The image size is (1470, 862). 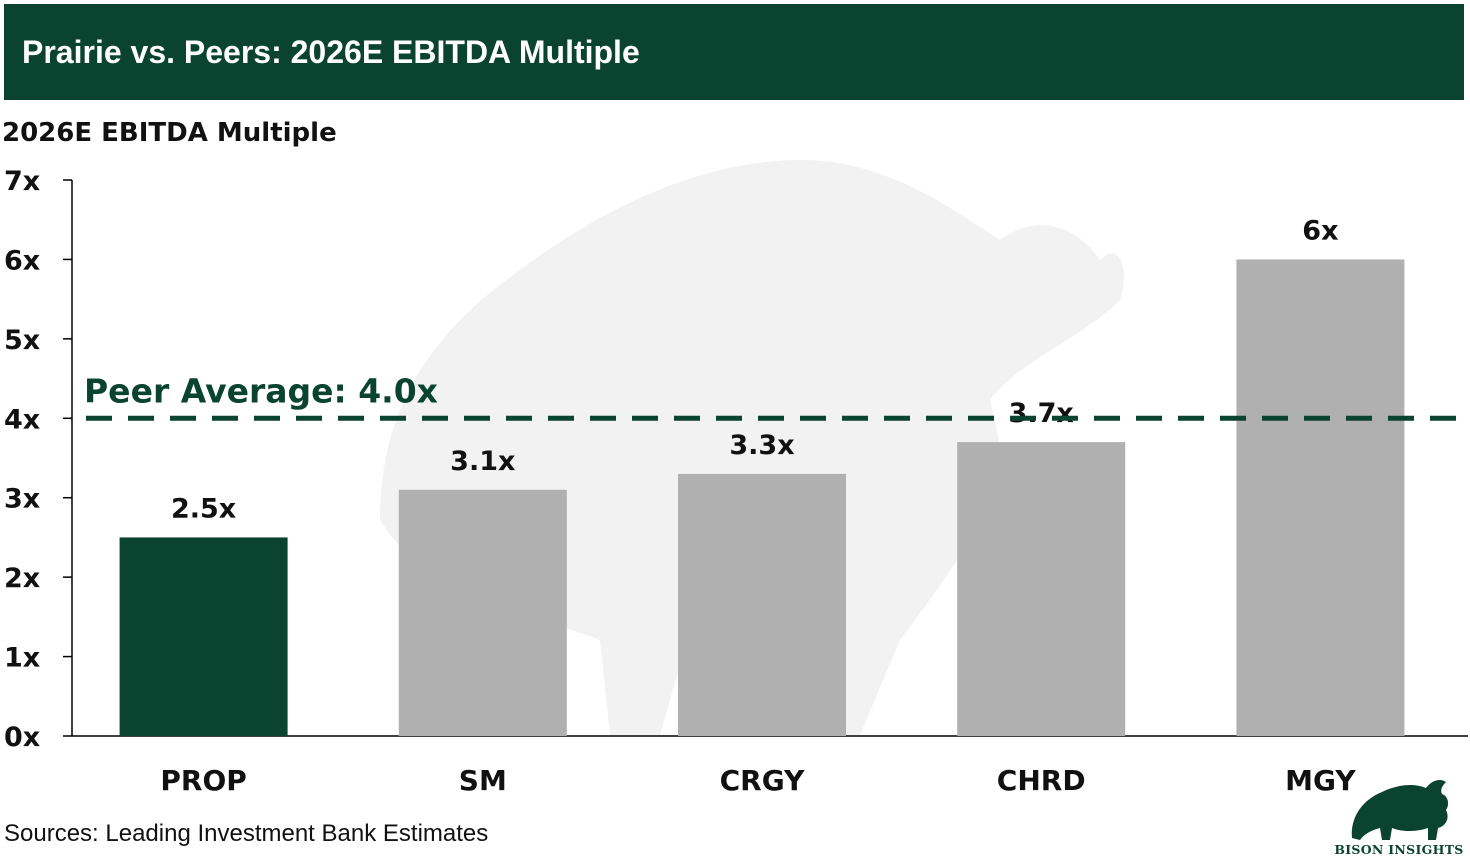 I want to click on x-category-label: SM, so click(x=483, y=780).